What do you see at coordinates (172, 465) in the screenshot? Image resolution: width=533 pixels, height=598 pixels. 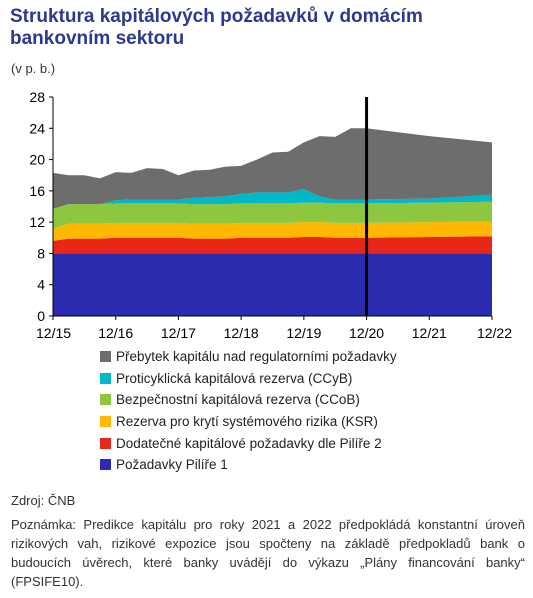 I see `legend-label: Požadavky Pilíře 1` at bounding box center [172, 465].